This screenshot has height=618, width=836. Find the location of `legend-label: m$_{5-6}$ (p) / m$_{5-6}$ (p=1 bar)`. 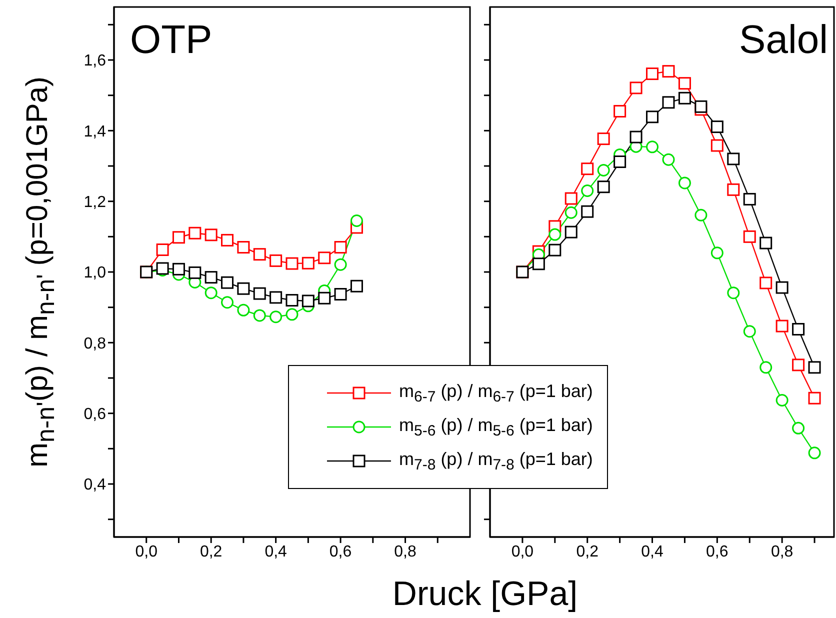

legend-label: m$_{5-6}$ (p) / m$_{5-6}$ (p=1 bar) is located at coordinates (496, 427).